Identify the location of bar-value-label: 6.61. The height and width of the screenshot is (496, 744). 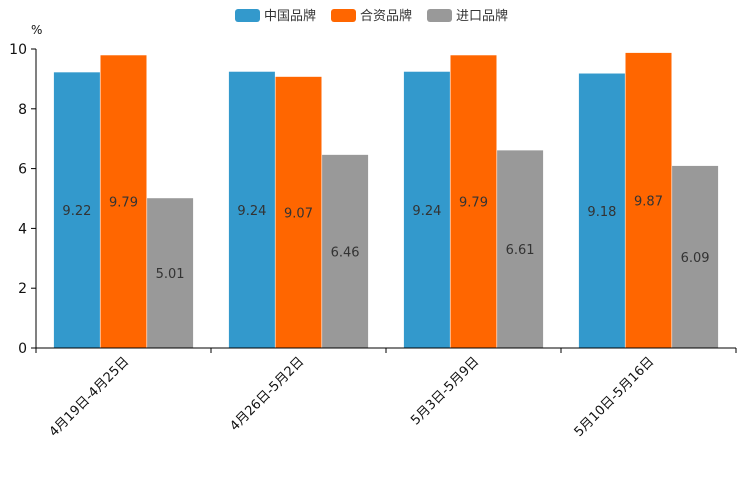
(520, 250).